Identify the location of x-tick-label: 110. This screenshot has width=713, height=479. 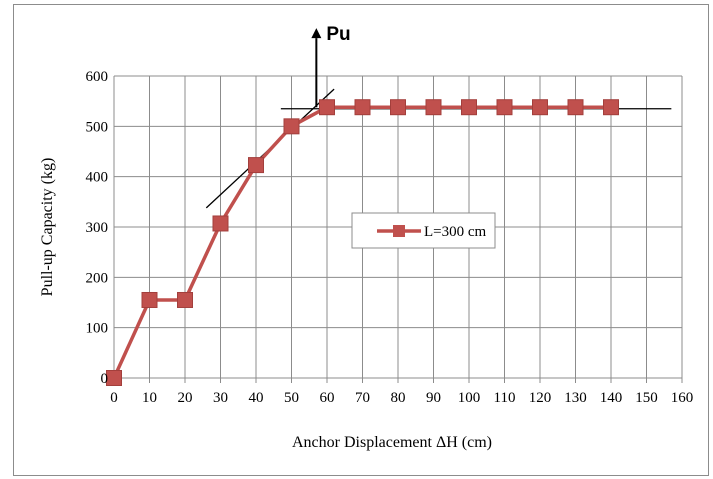
(505, 398).